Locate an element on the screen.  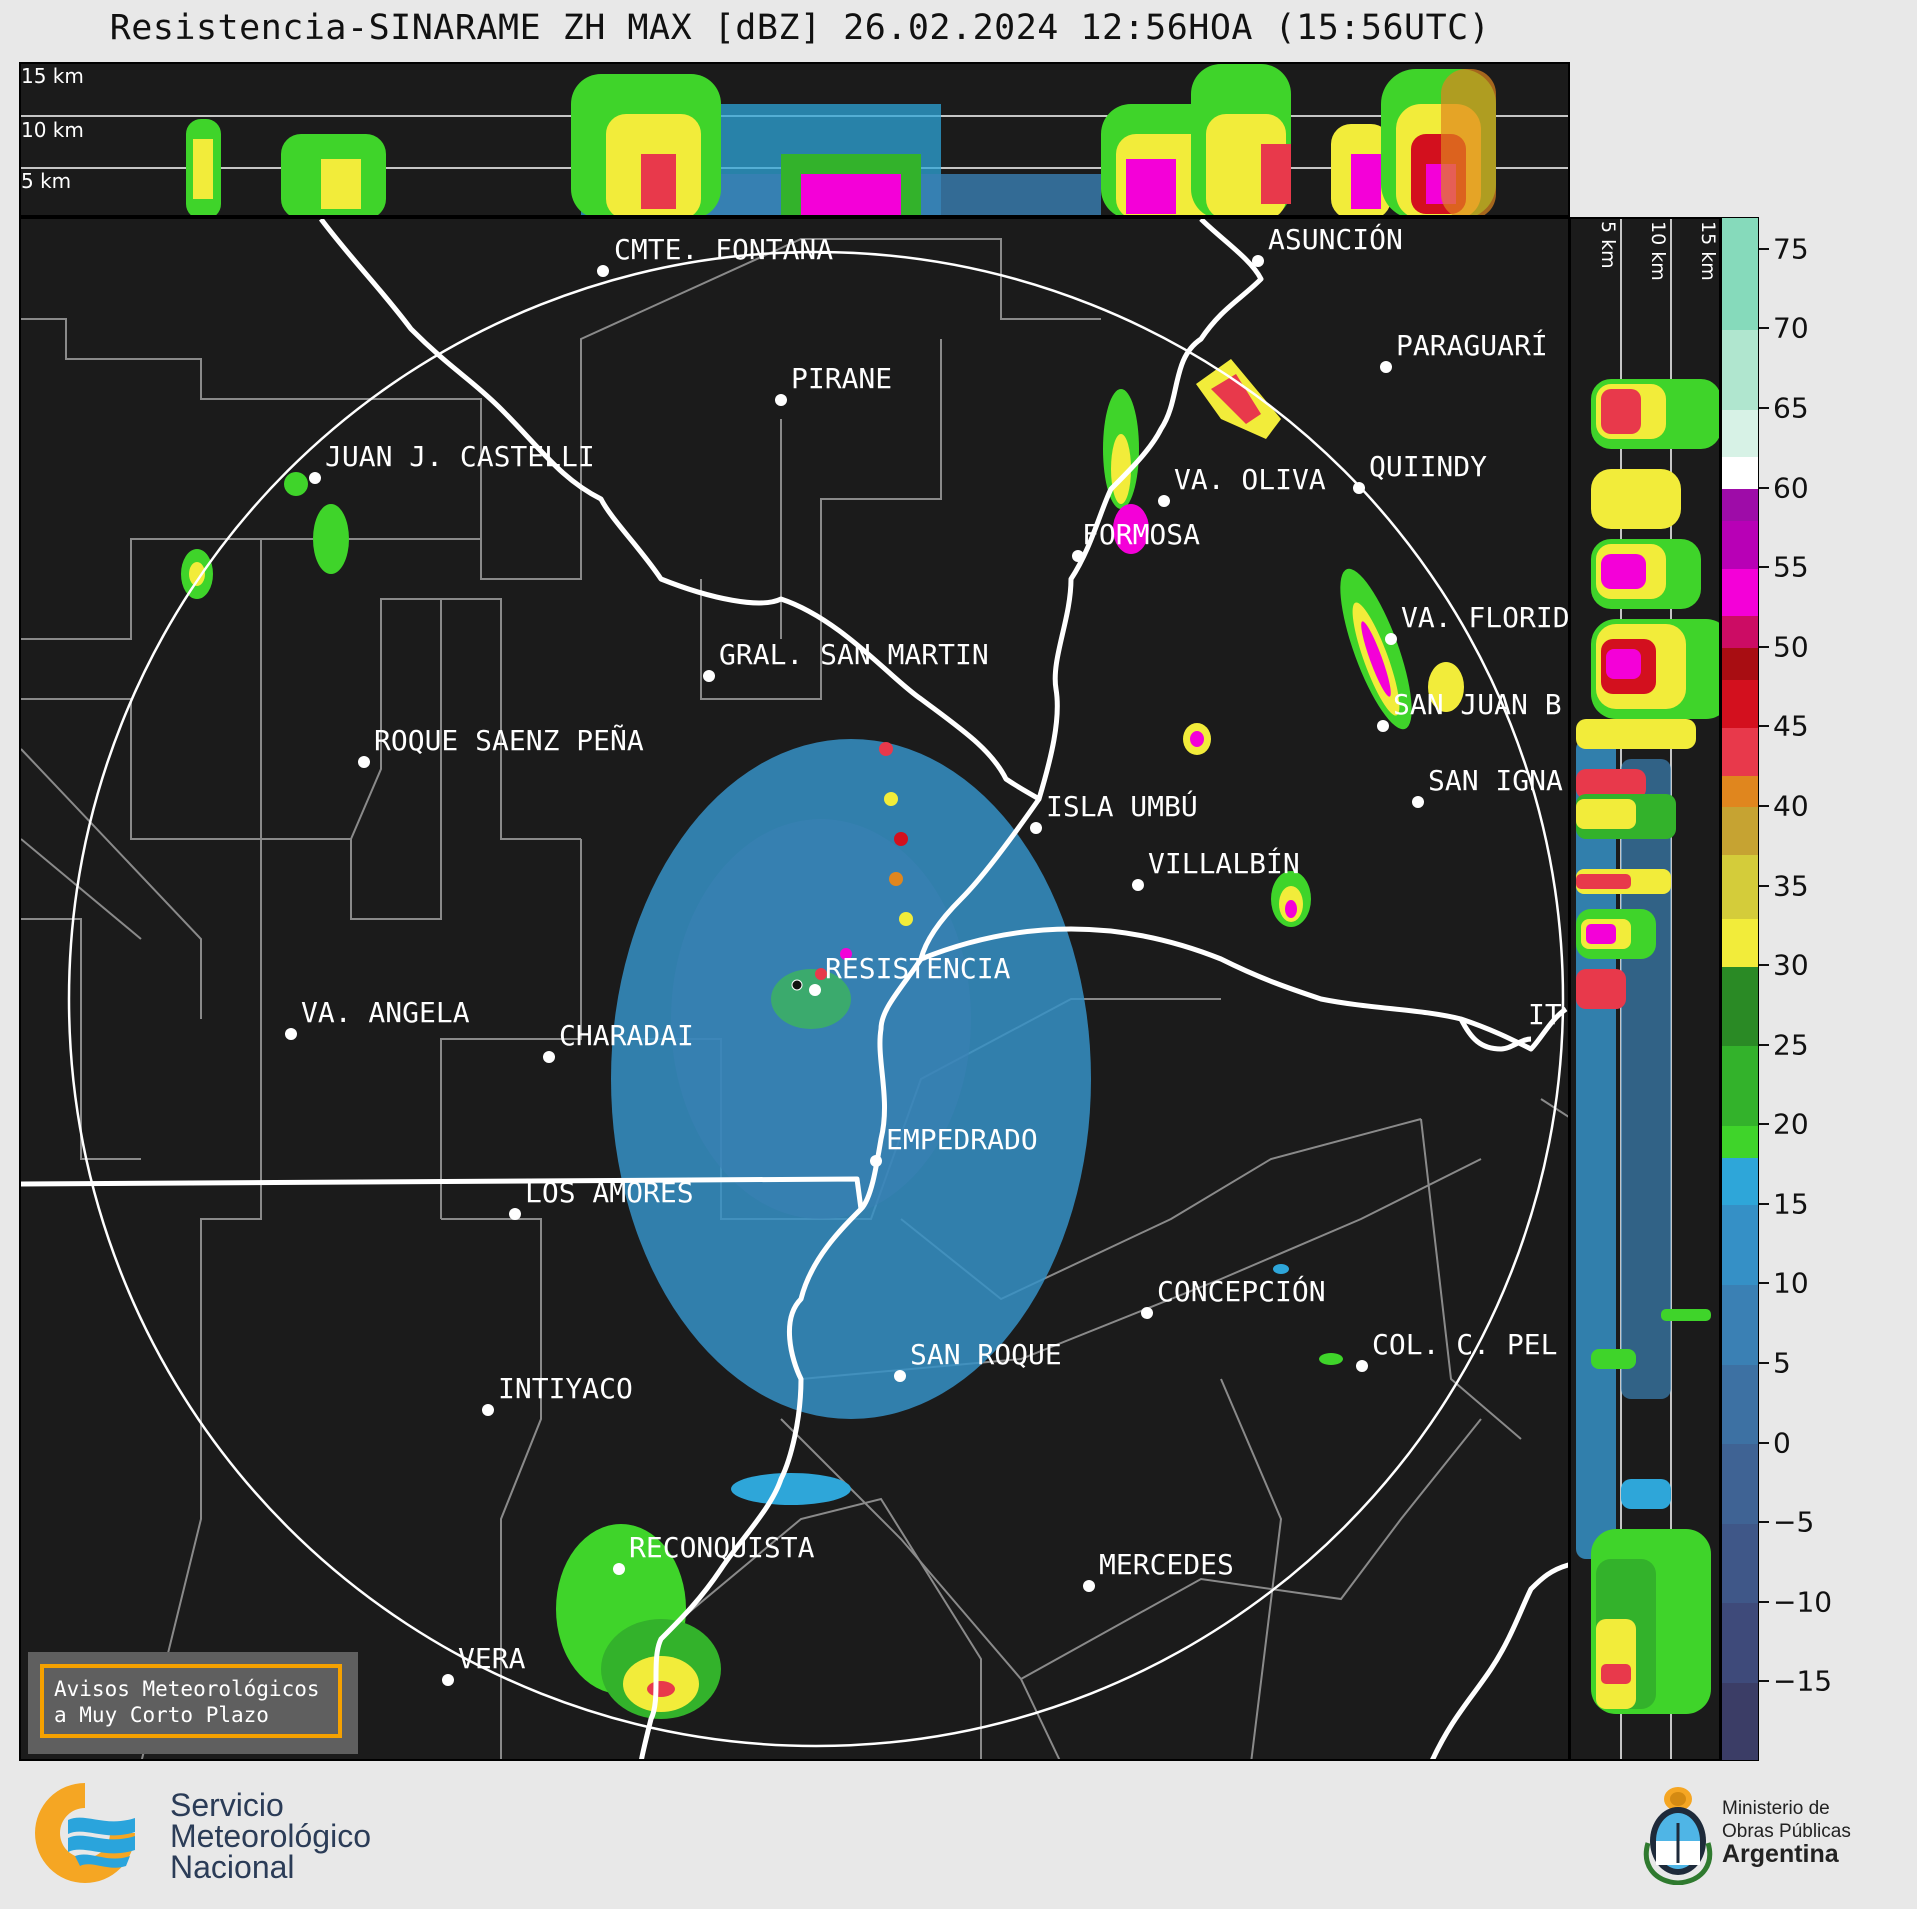
colorbar-tick-label: −5 is located at coordinates (1794, 1522).